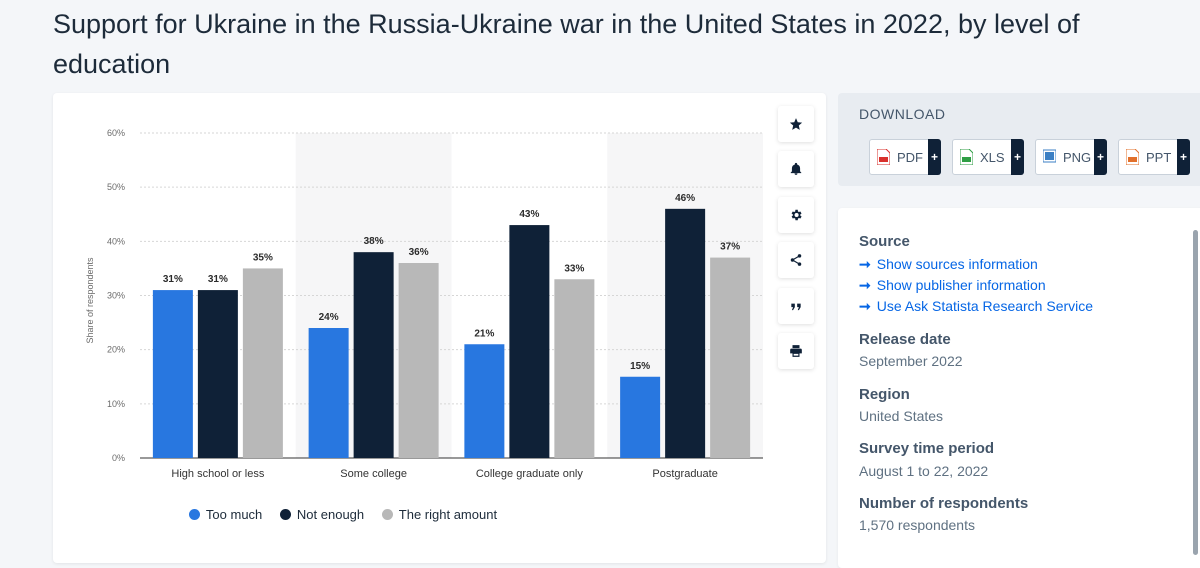  What do you see at coordinates (684, 474) in the screenshot?
I see `x-tick-label: Postgraduate` at bounding box center [684, 474].